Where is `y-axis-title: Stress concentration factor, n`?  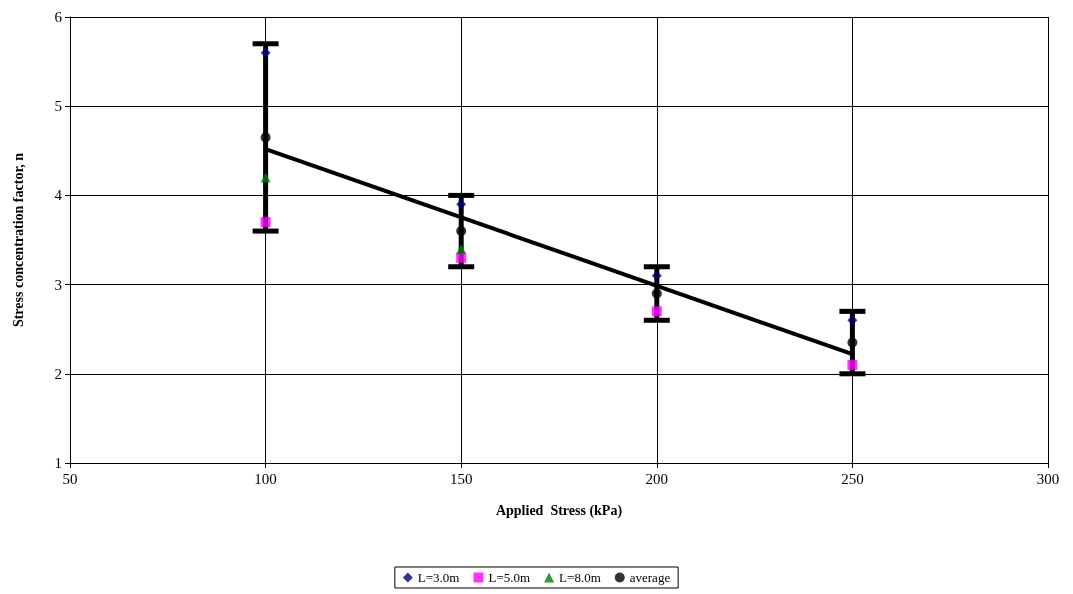
y-axis-title: Stress concentration factor, n is located at coordinates (18, 240).